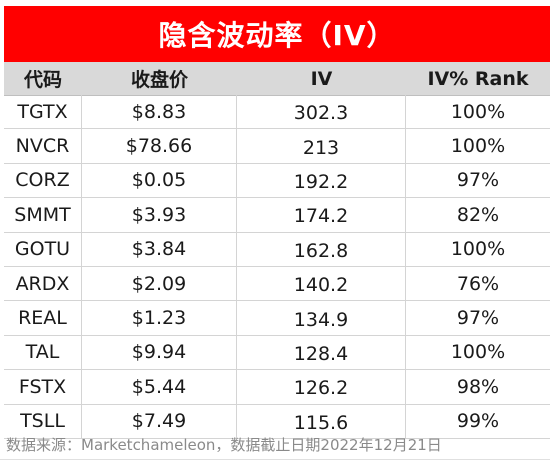 This screenshot has width=550, height=465. I want to click on ticker-cell: TGTX, so click(43, 112).